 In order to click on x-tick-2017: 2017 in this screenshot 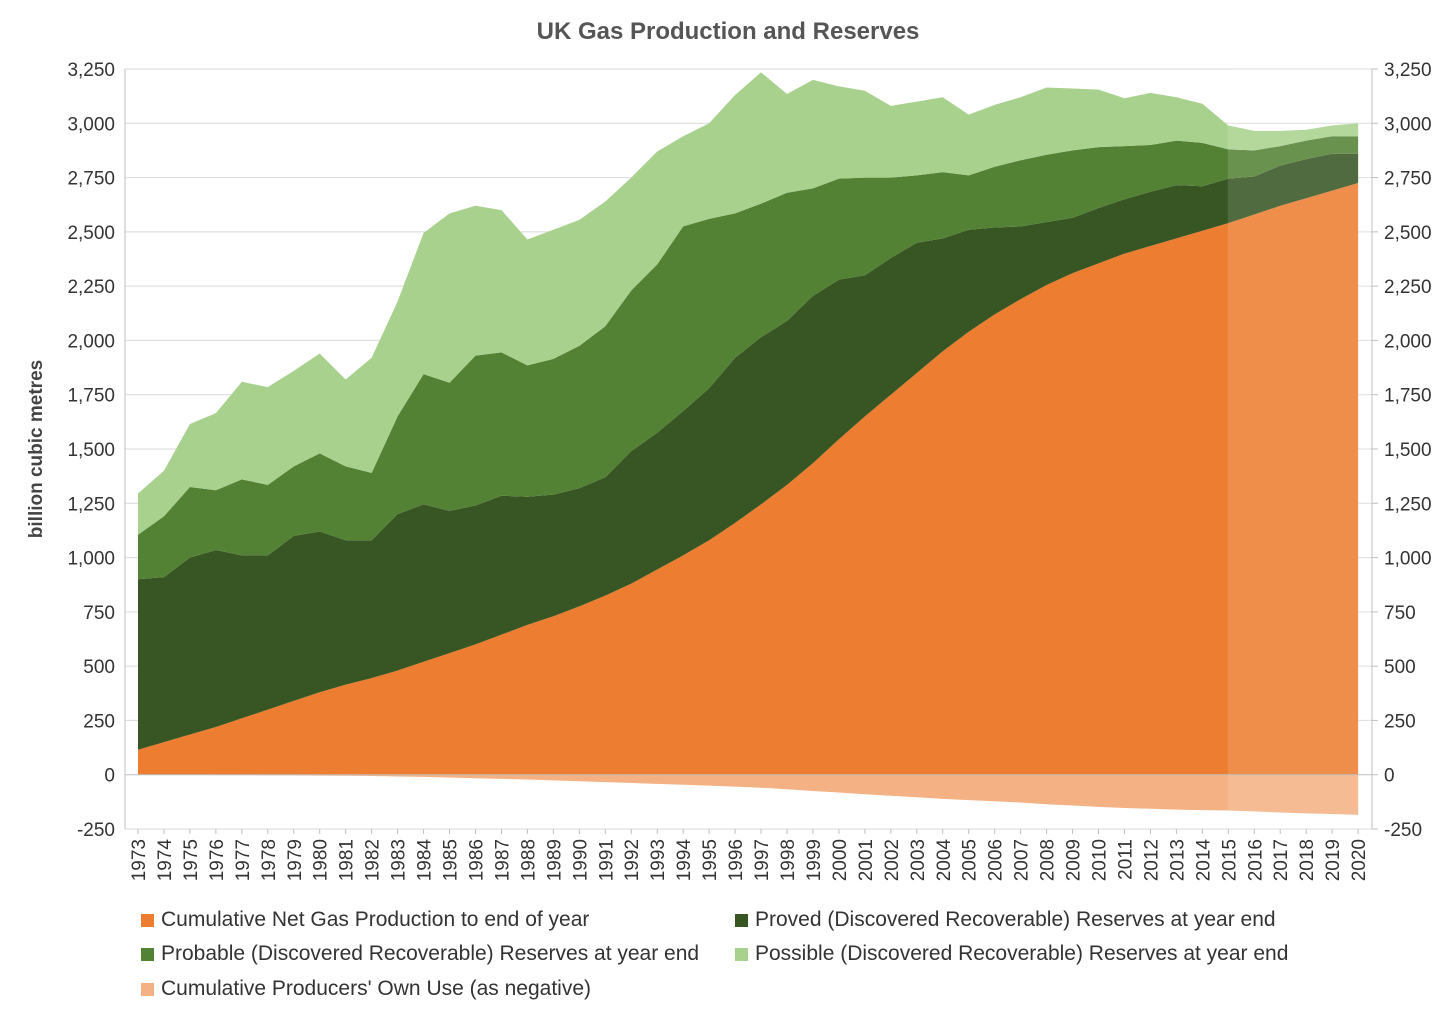, I will do `click(1281, 860)`.